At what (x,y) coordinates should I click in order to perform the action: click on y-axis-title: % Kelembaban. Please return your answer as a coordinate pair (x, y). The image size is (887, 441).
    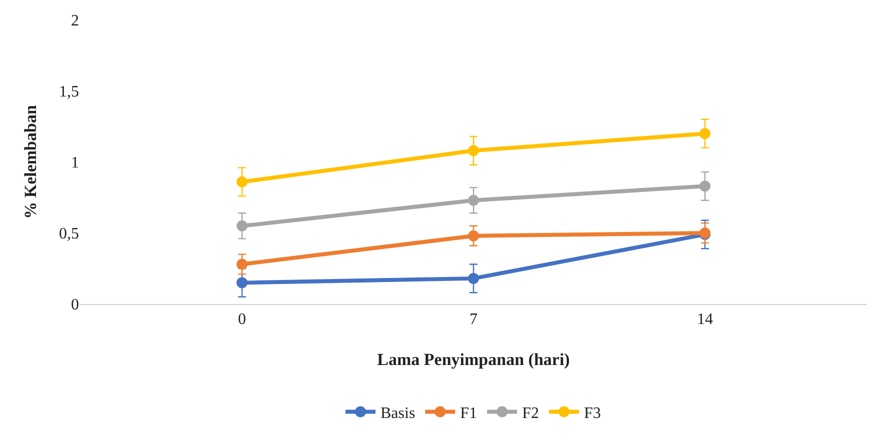
    Looking at the image, I should click on (30, 161).